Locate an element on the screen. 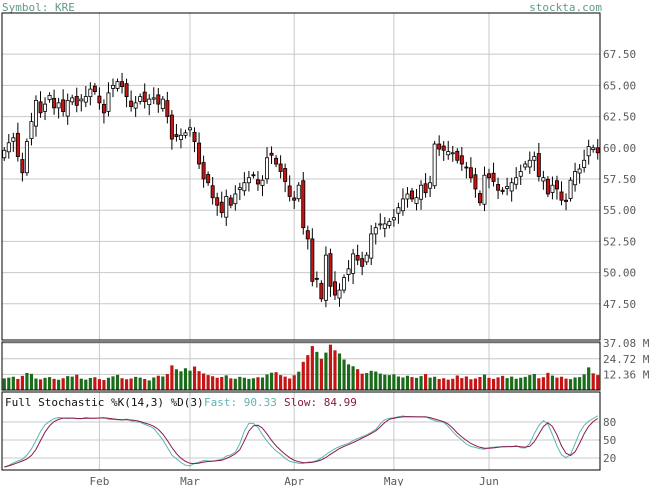 Image resolution: width=655 pixels, height=486 pixels. site-watermark: stockta.com is located at coordinates (565, 7).